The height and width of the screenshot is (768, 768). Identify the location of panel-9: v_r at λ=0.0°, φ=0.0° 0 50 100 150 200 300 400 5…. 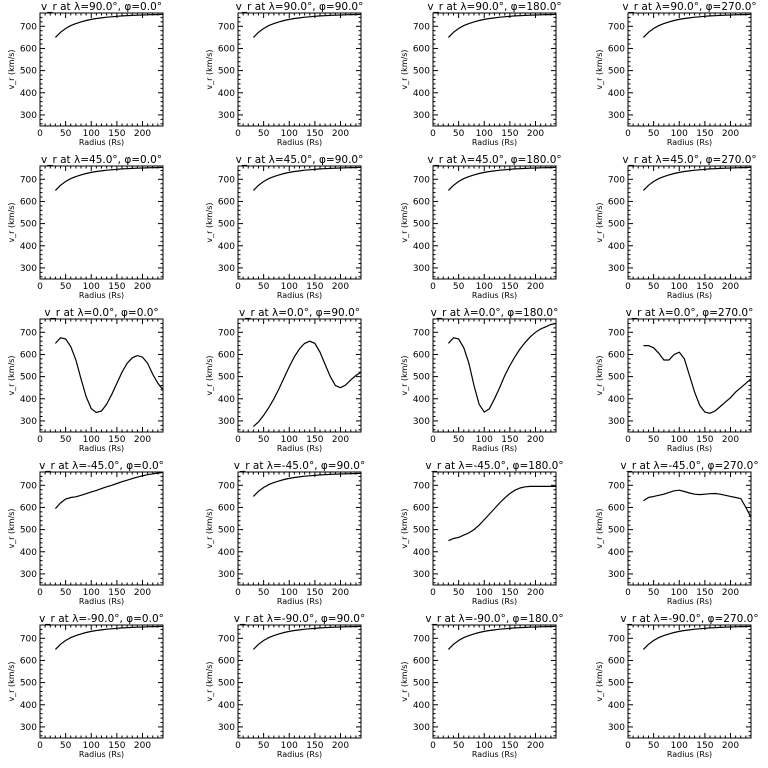
(85, 380).